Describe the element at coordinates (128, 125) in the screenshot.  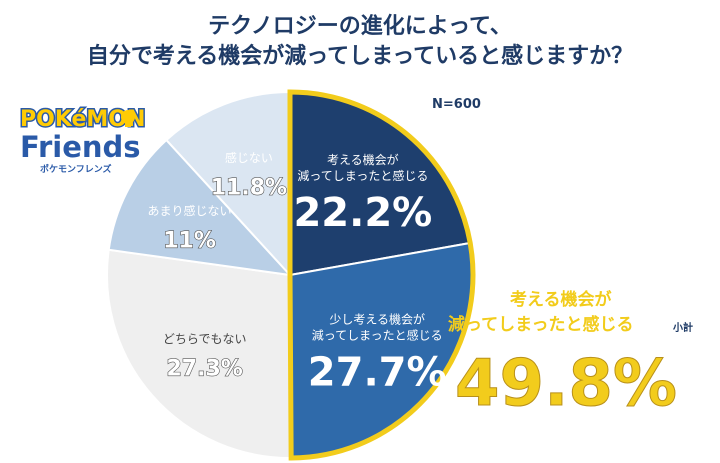
I see `lightbulb-base` at that location.